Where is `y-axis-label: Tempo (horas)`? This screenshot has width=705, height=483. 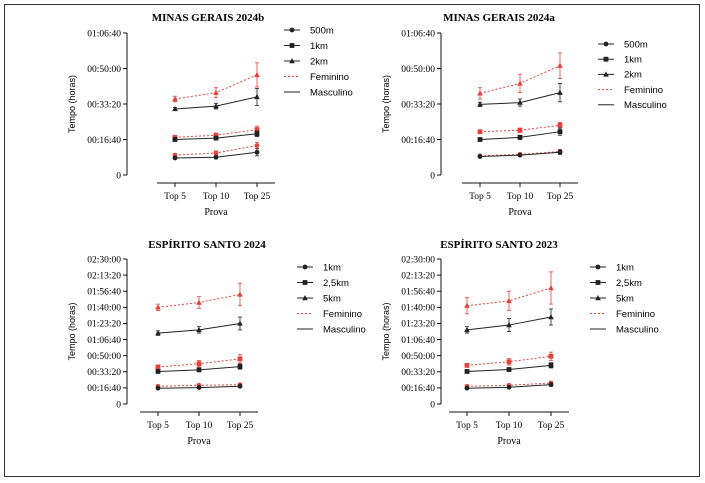
y-axis-label: Tempo (horas) is located at coordinates (72, 104).